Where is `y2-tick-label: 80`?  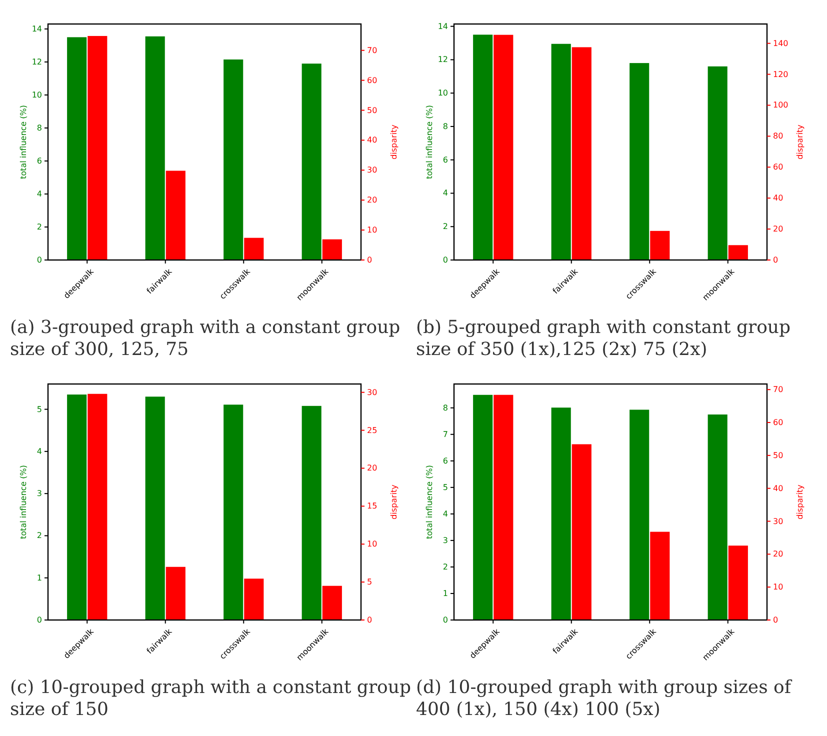 y2-tick-label: 80 is located at coordinates (778, 136).